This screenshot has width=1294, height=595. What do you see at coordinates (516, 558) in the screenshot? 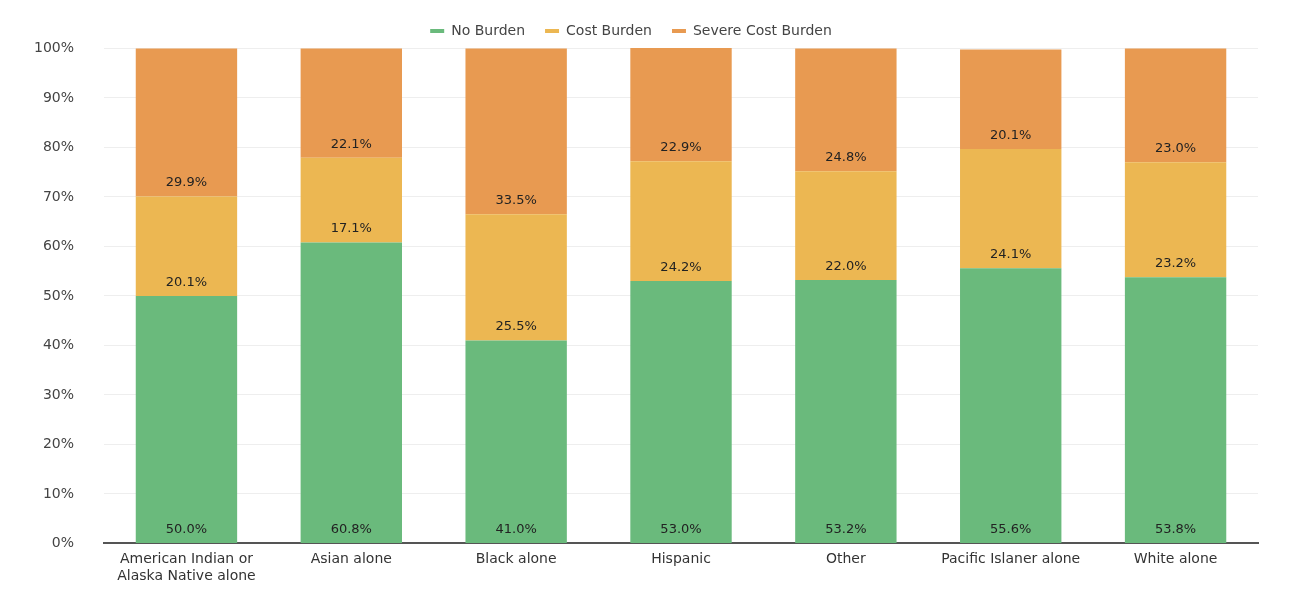
I see `x-tick-label: Black alone` at bounding box center [516, 558].